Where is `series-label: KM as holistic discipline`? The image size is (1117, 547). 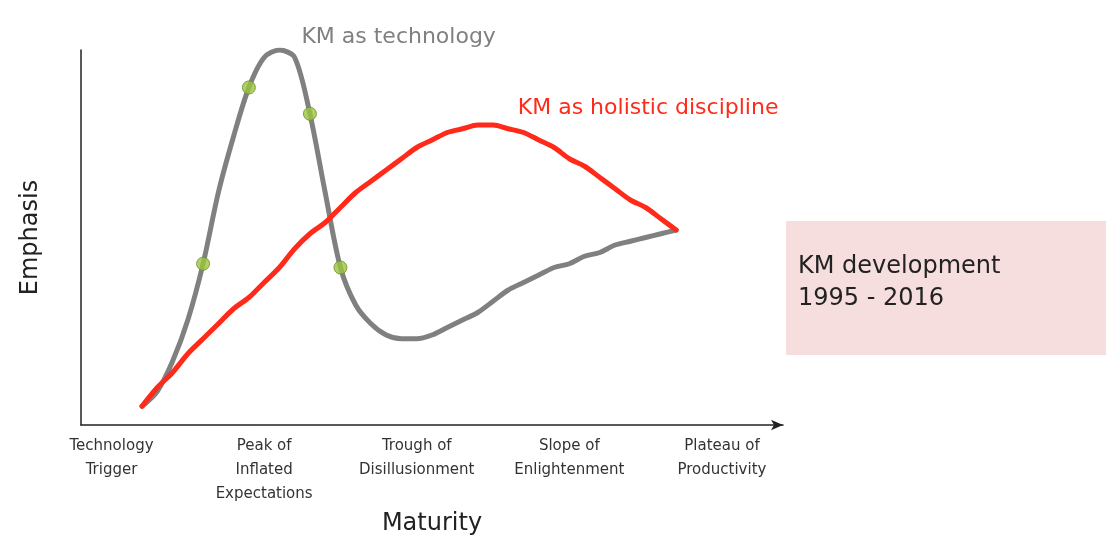 series-label: KM as holistic discipline is located at coordinates (648, 106).